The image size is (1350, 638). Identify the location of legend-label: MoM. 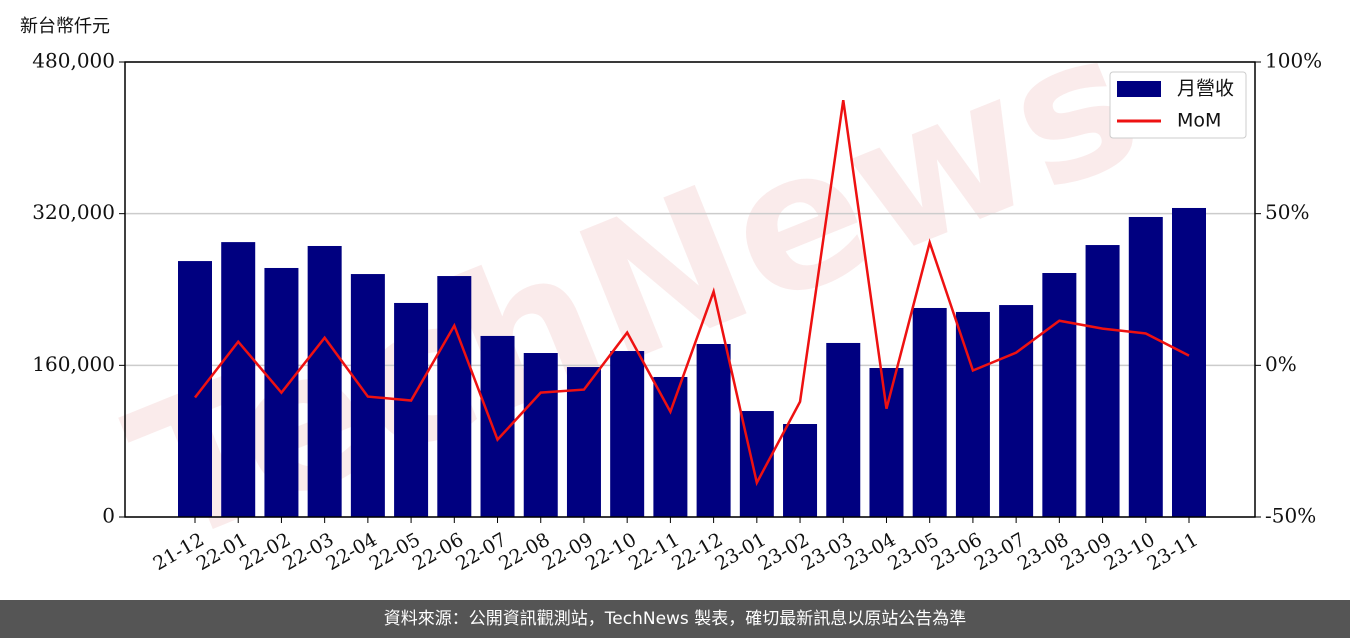
(1199, 121).